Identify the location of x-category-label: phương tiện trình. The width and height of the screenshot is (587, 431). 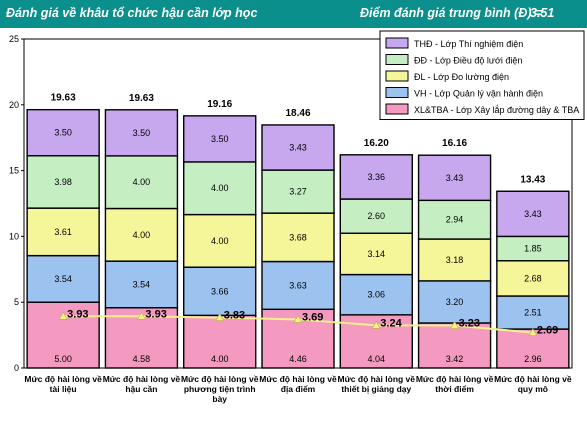
(220, 389).